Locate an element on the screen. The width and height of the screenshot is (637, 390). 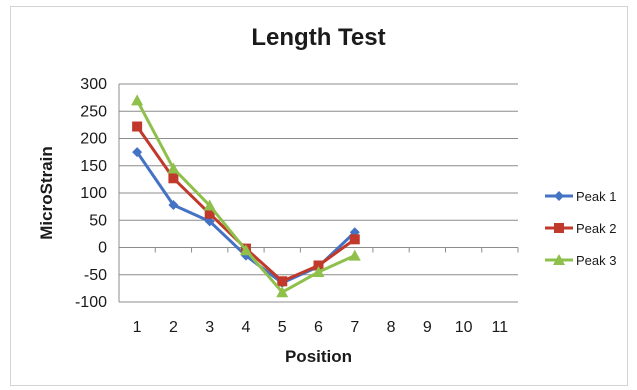
x-tick-label: 9 is located at coordinates (427, 327).